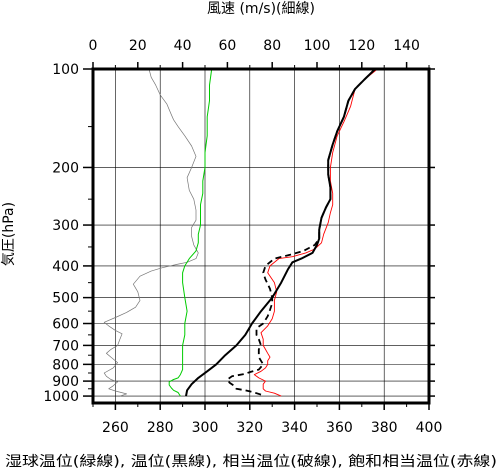 Image resolution: width=498 pixels, height=472 pixels. What do you see at coordinates (115, 428) in the screenshot?
I see `x-bottom-tick-label: 260` at bounding box center [115, 428].